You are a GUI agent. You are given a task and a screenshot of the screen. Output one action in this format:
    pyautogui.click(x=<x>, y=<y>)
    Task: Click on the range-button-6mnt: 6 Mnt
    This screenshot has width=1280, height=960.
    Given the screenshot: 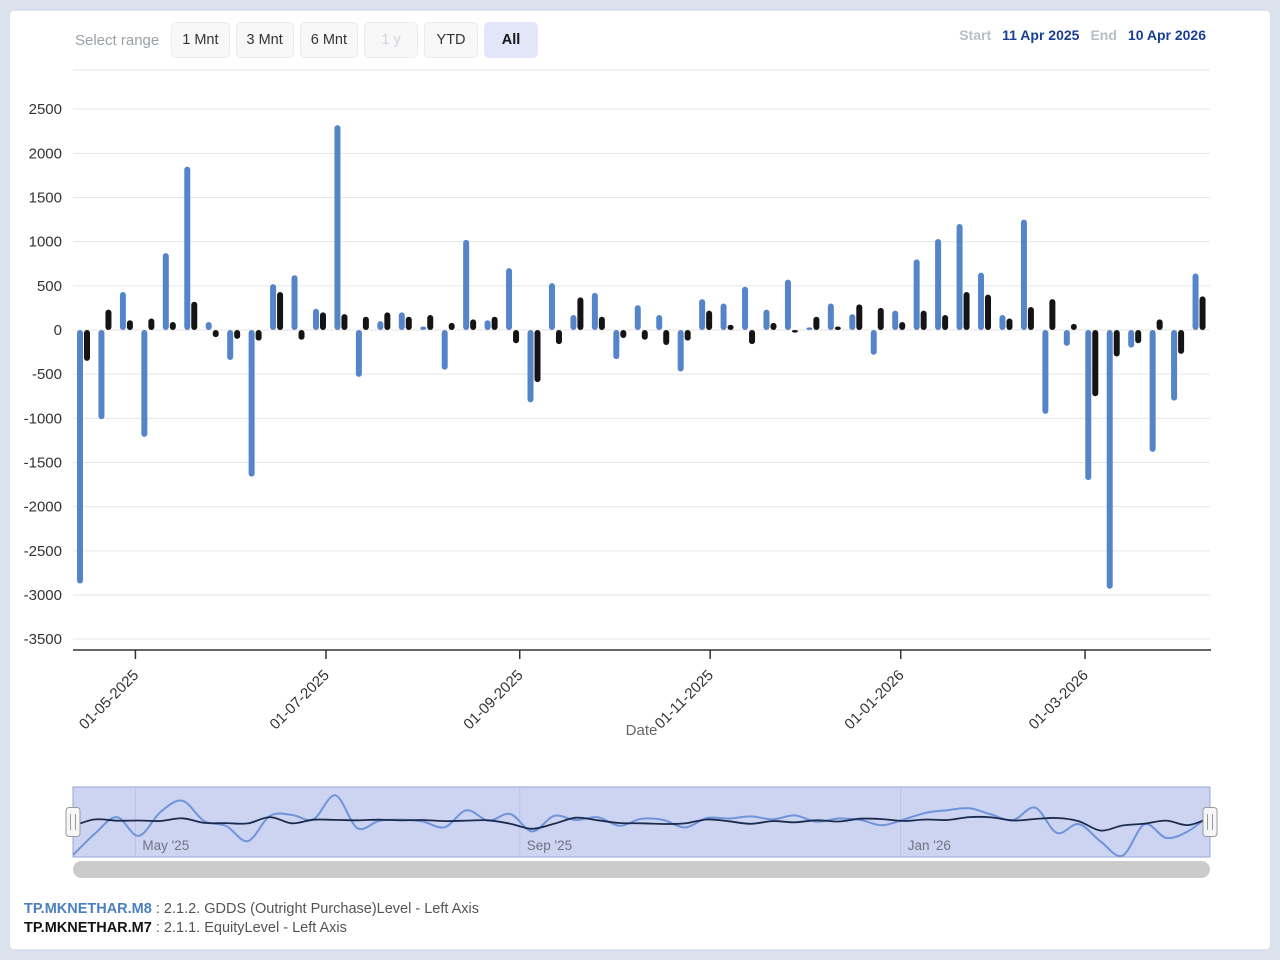 What is the action you would take?
    pyautogui.click(x=329, y=40)
    